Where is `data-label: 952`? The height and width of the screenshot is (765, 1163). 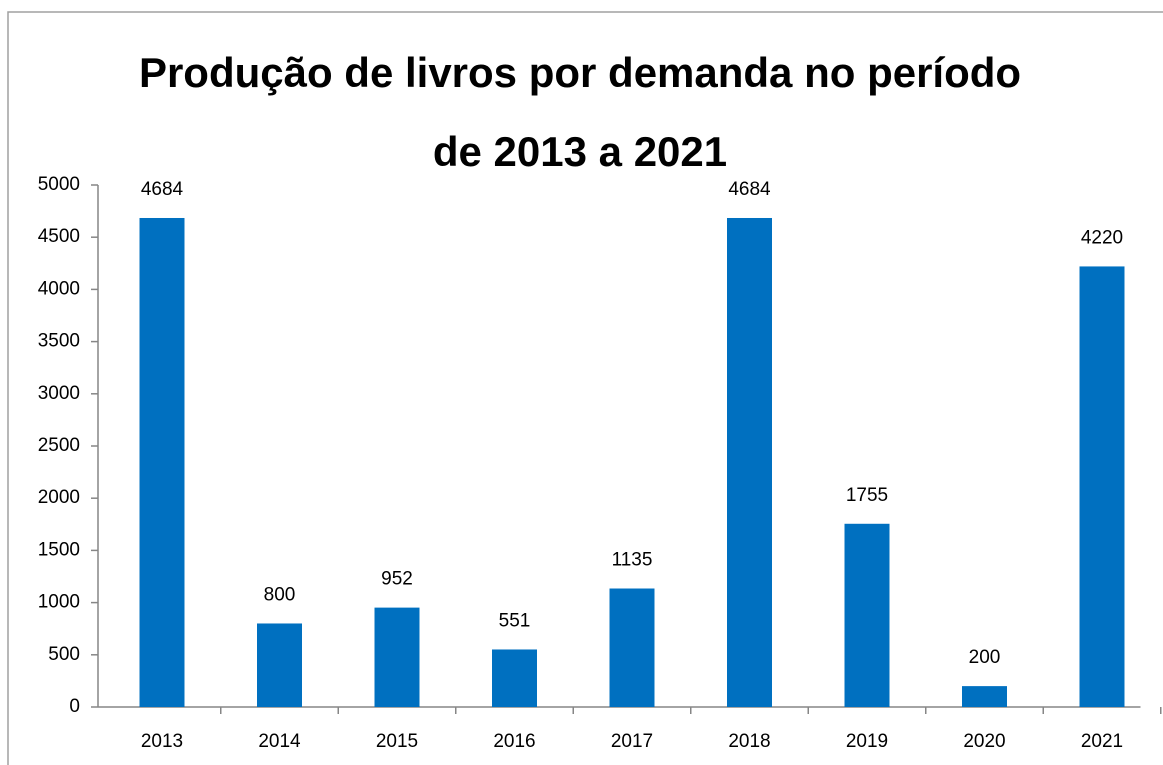
data-label: 952 is located at coordinates (397, 579).